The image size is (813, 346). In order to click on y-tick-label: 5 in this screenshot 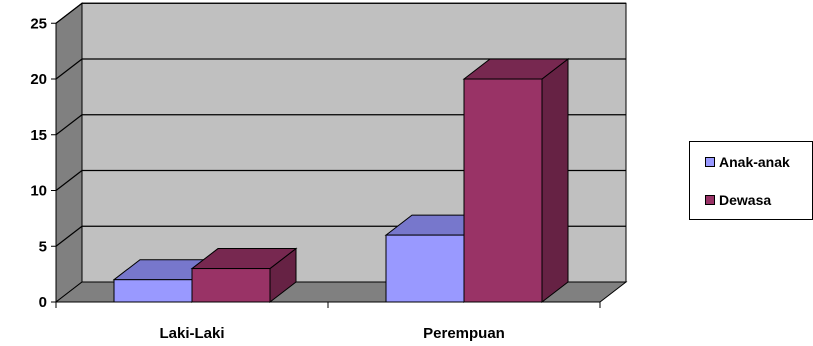, I will do `click(43, 246)`.